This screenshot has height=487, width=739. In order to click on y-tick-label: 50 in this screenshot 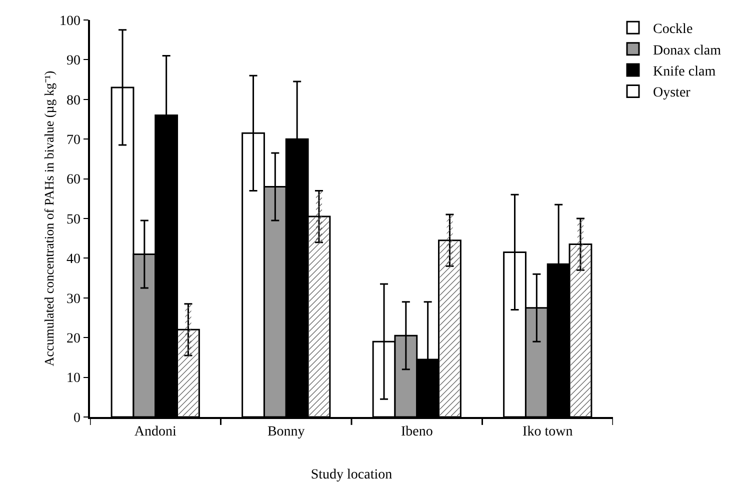, I will do `click(73, 220)`.